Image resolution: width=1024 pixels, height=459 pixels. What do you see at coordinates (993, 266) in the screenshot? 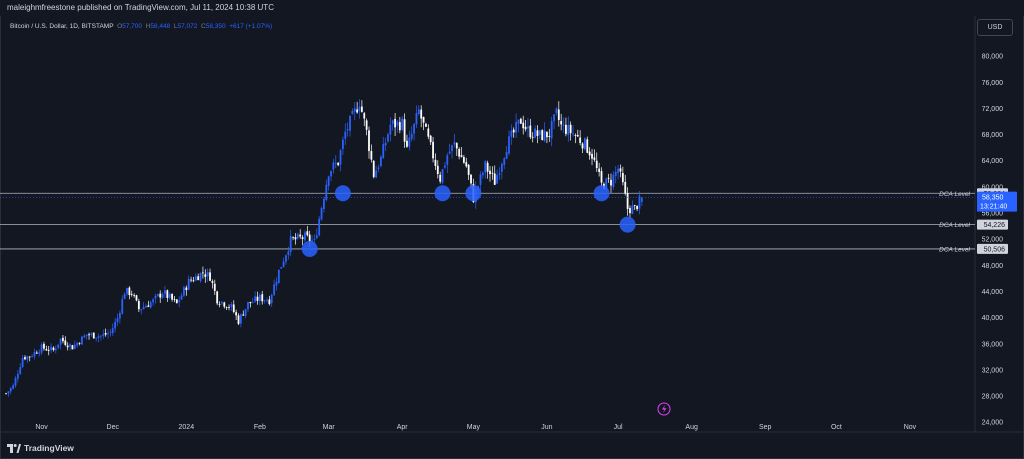
I see `y-tick-label: 48,000` at bounding box center [993, 266].